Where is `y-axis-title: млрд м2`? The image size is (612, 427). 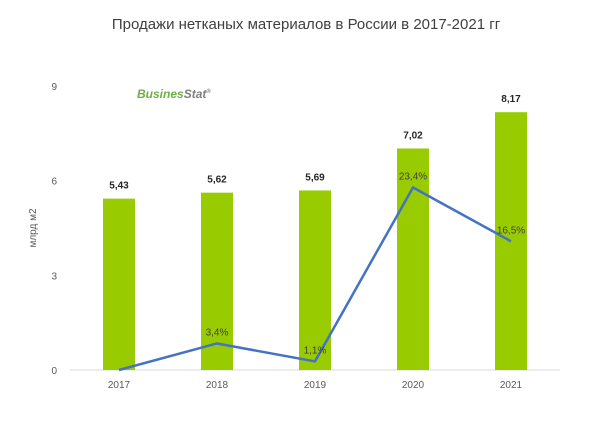 y-axis-title: млрд м2 is located at coordinates (33, 228).